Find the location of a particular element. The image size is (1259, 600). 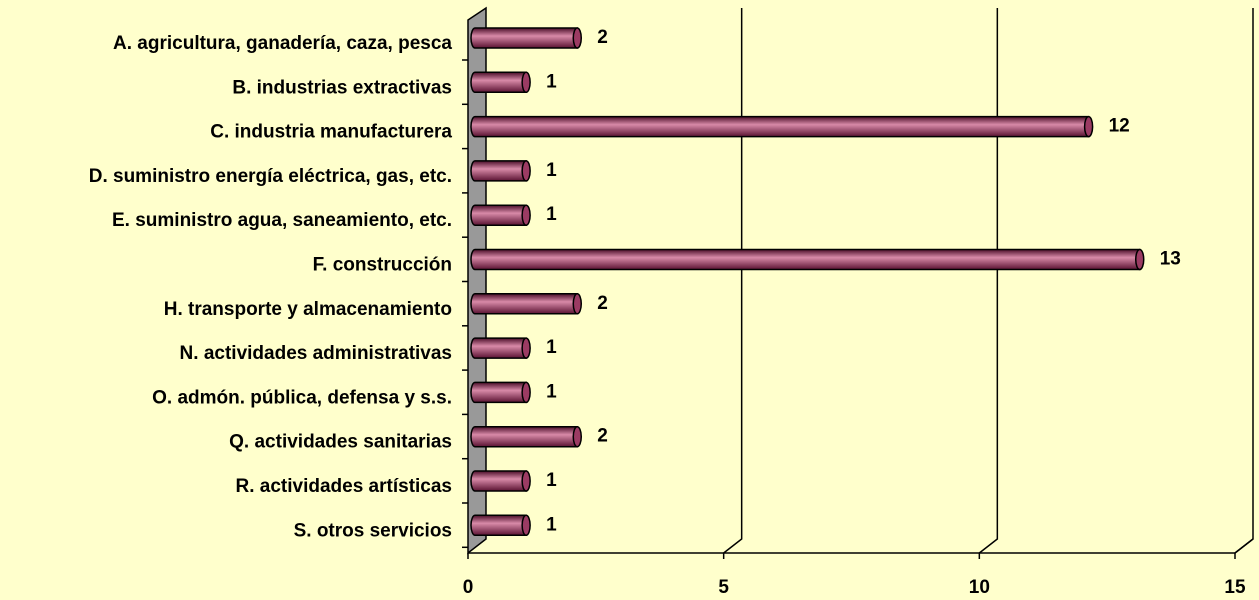

x-tick-label: 10 is located at coordinates (979, 587).